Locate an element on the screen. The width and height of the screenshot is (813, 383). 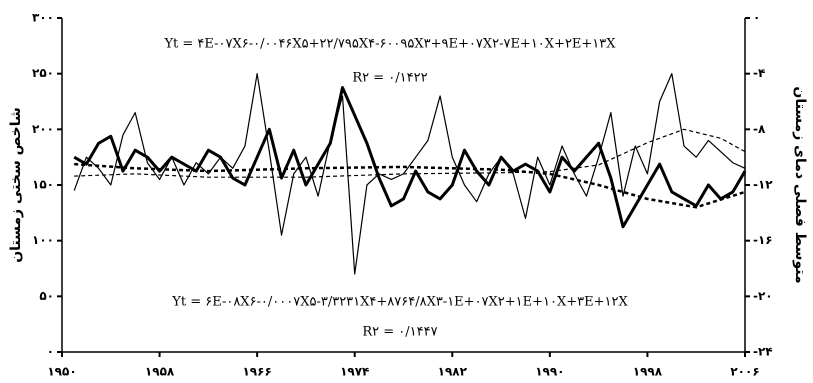
x-tick-label: ۱۹۵۰ is located at coordinates (61, 372).